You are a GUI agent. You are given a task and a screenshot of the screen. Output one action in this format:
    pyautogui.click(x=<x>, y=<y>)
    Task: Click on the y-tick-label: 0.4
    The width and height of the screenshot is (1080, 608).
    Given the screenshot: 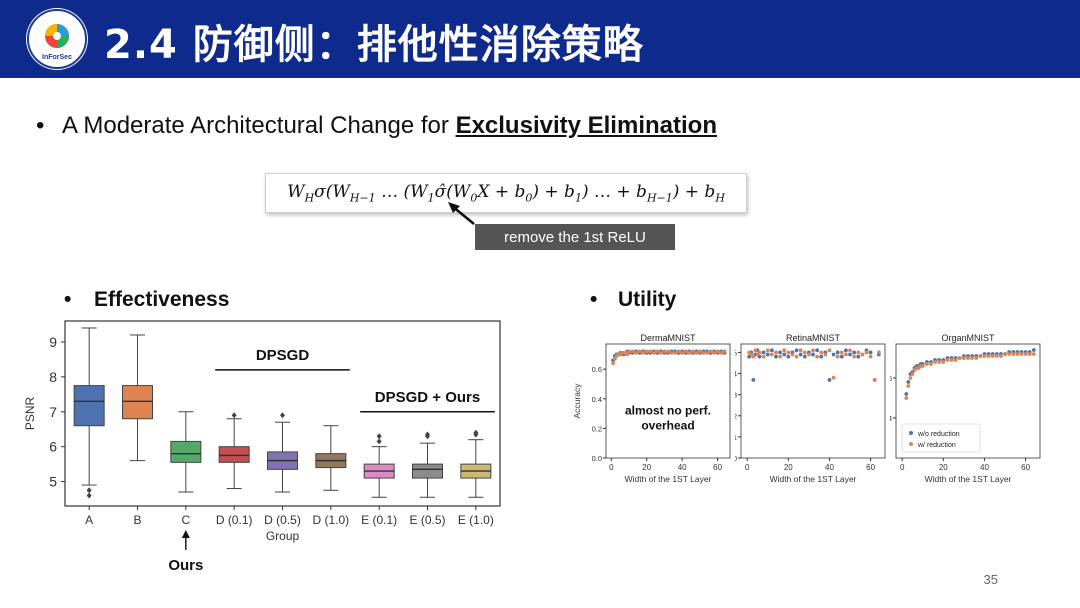 What is the action you would take?
    pyautogui.click(x=597, y=399)
    